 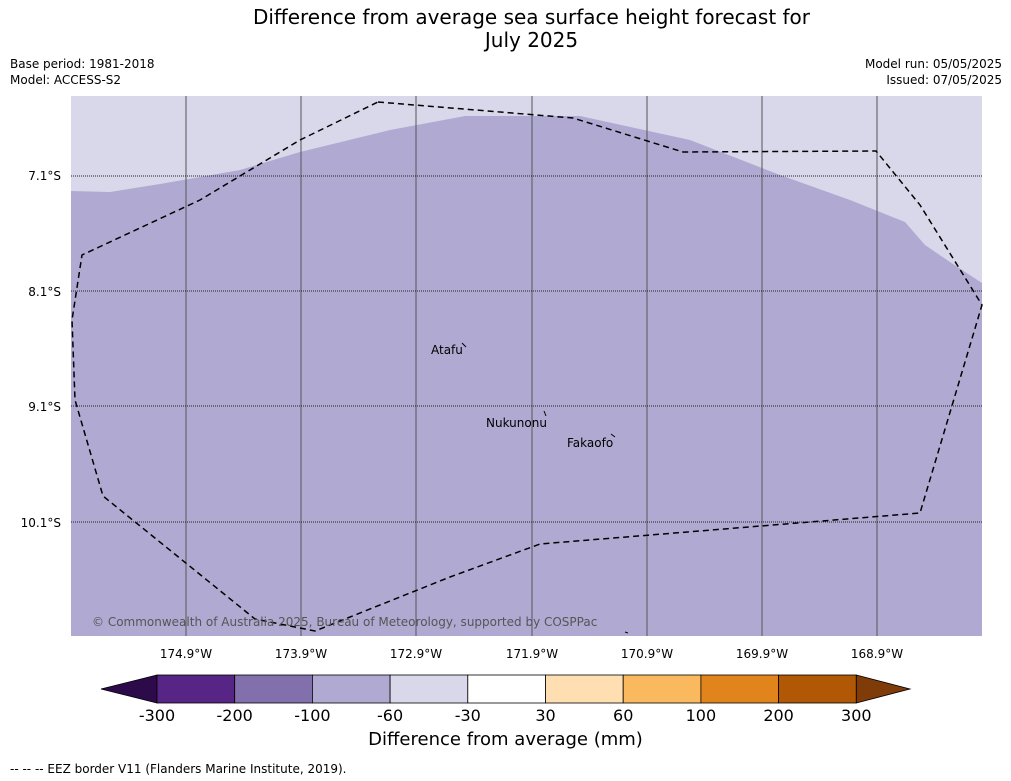 I want to click on lon-label: 172.9°W, so click(x=416, y=654).